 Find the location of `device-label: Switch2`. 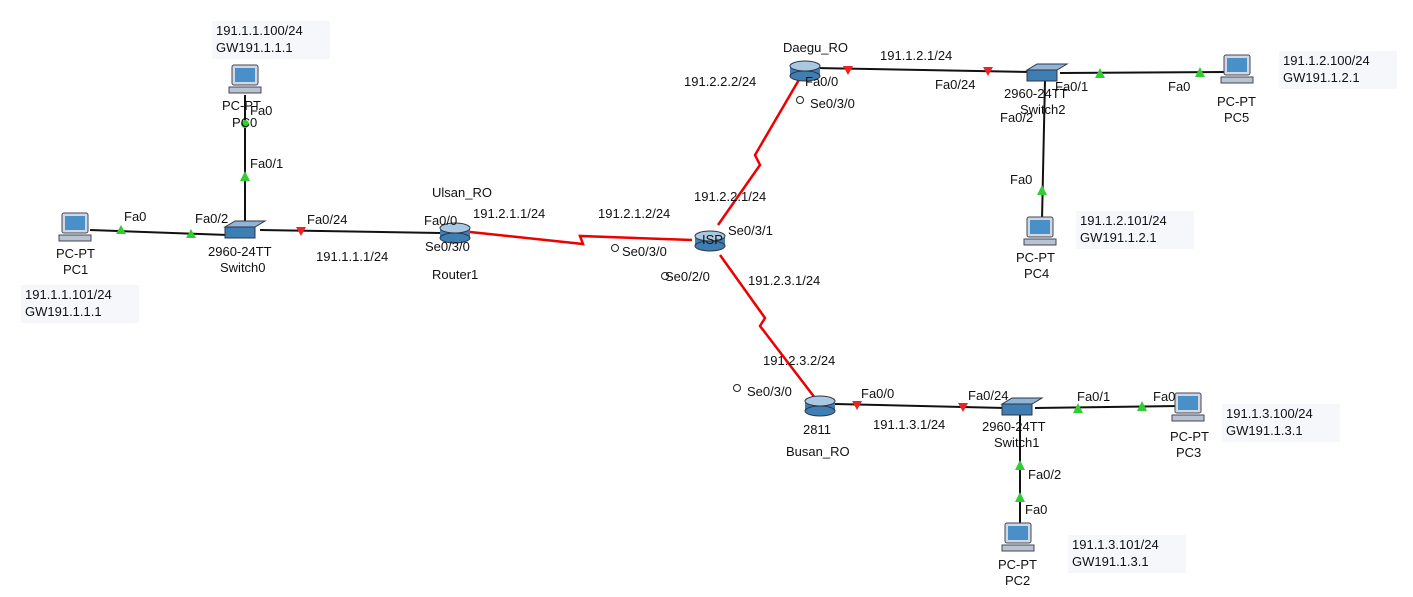

device-label: Switch2 is located at coordinates (1043, 109).